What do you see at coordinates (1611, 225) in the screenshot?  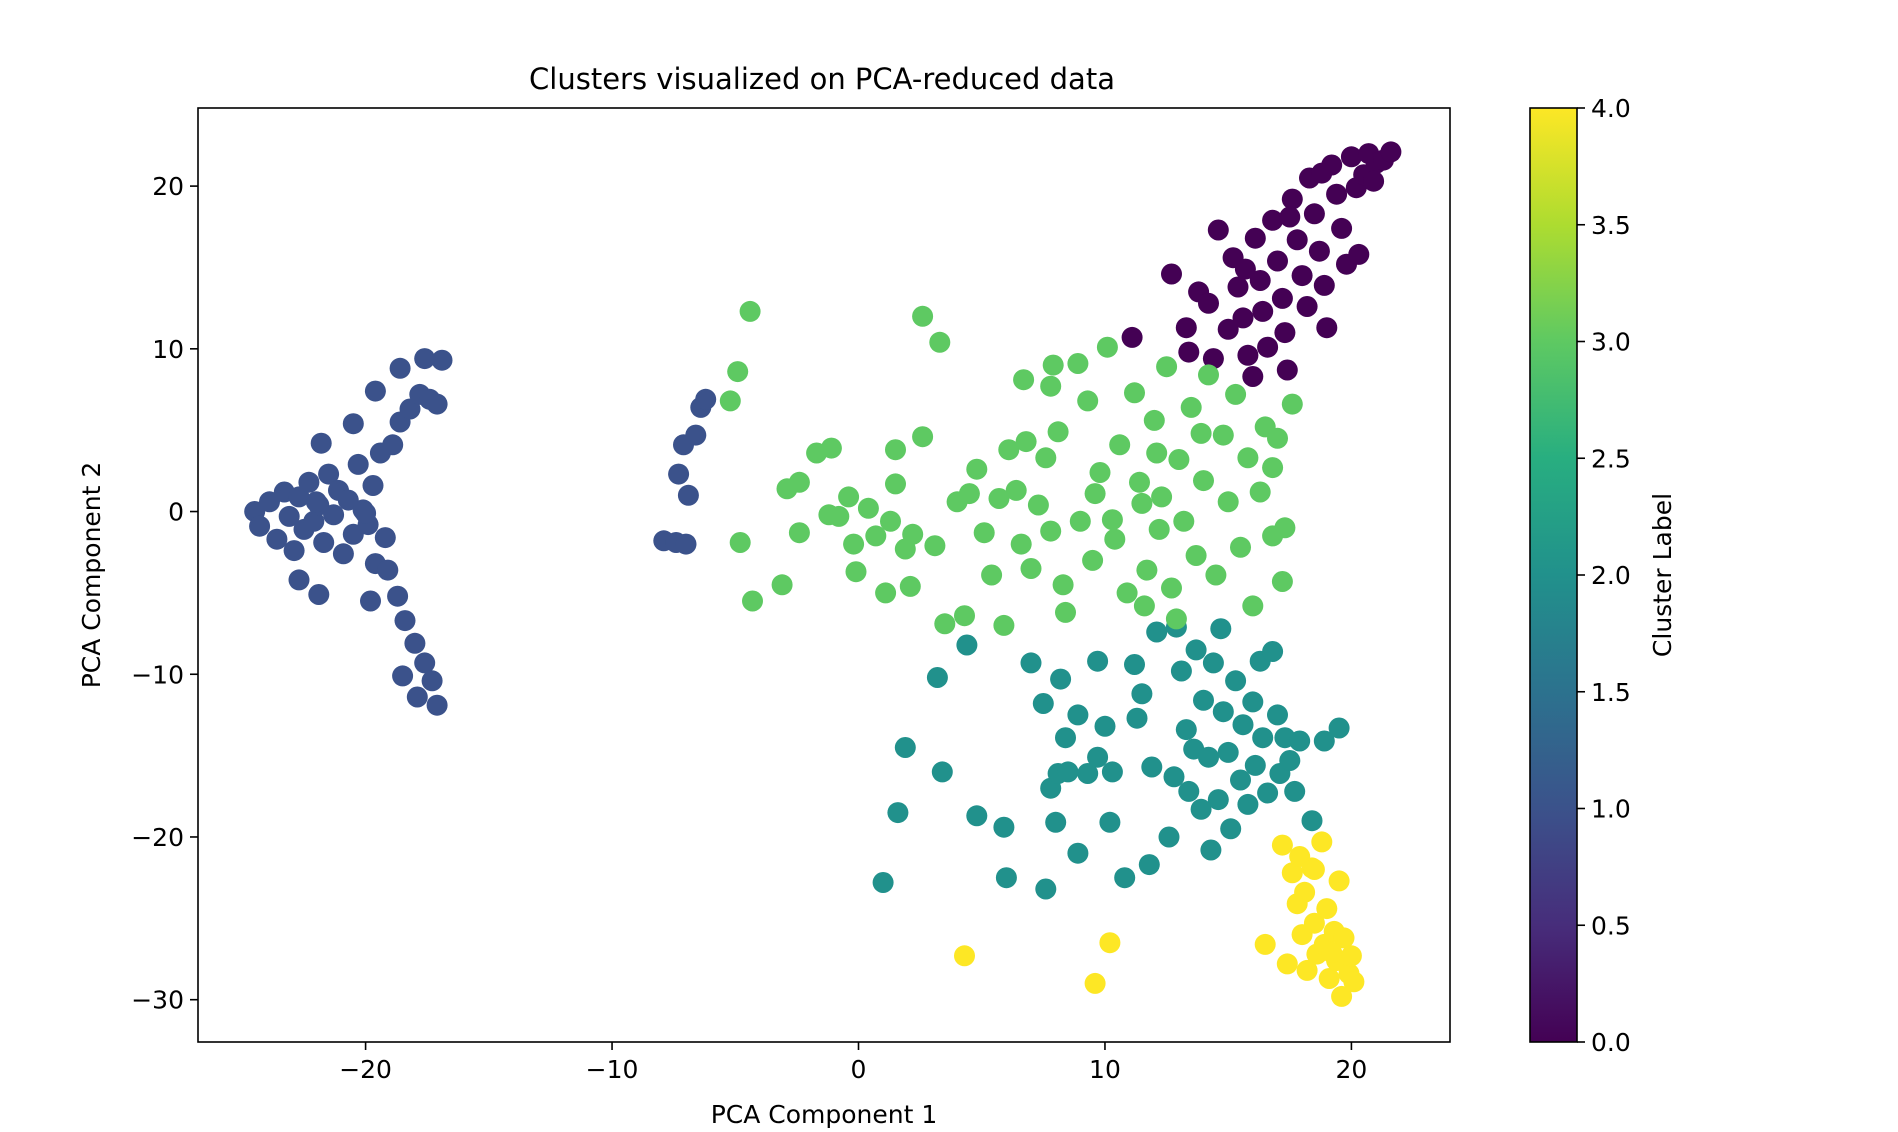 I see `colorbar-tick-label: 3.5` at bounding box center [1611, 225].